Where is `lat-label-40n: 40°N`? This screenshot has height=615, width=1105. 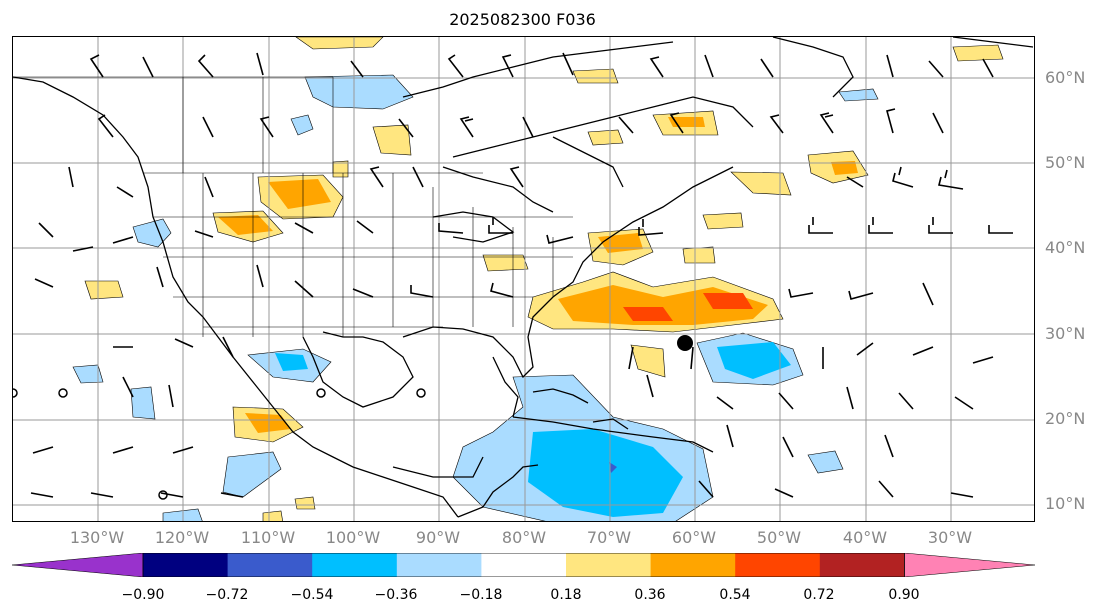 lat-label-40n: 40°N is located at coordinates (1065, 247).